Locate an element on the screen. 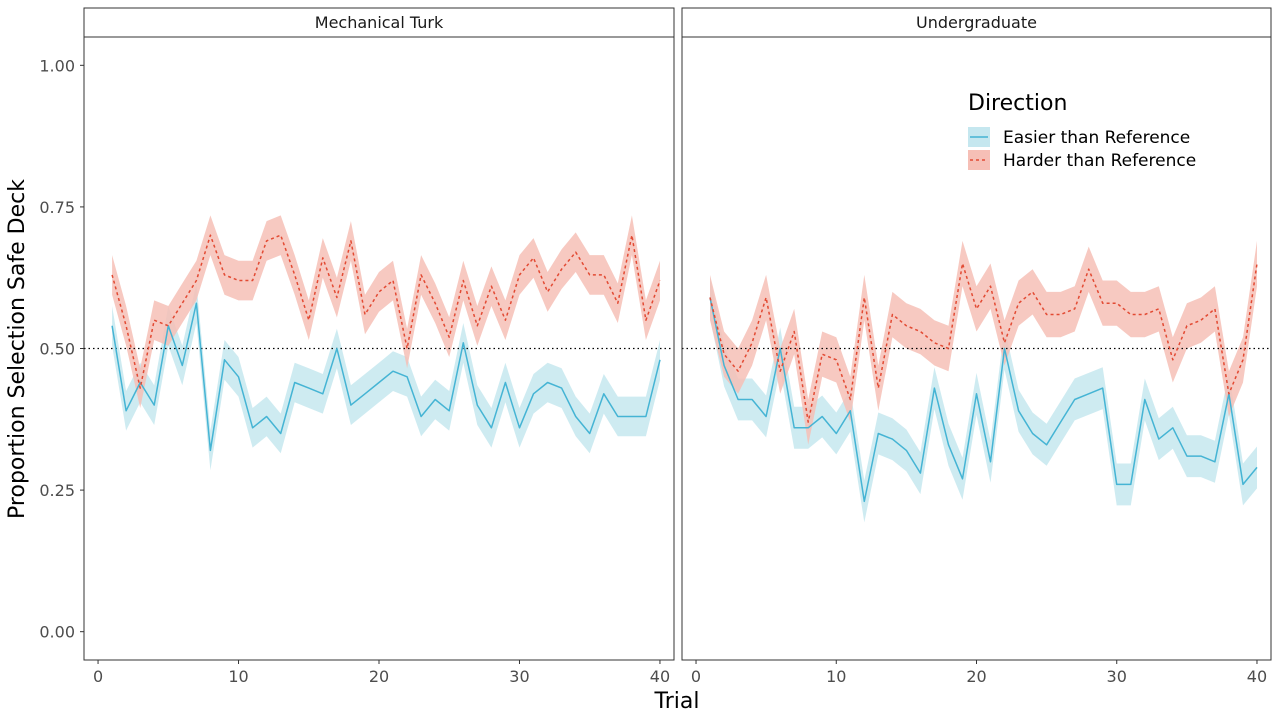 The width and height of the screenshot is (1280, 724). strip-label-undergraduate: Undergraduate is located at coordinates (976, 22).